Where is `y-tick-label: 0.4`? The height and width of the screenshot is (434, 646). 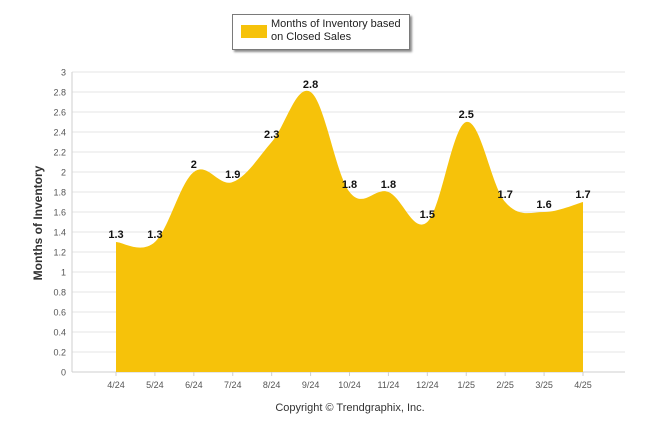 y-tick-label: 0.4 is located at coordinates (59, 333).